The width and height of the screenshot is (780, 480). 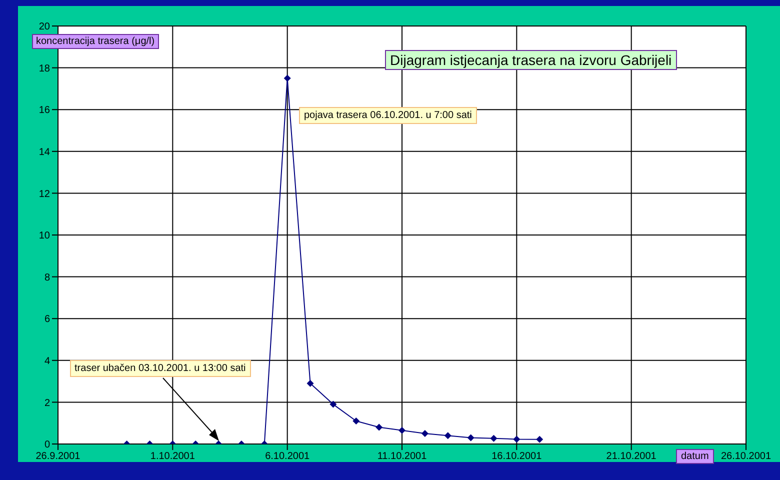 What do you see at coordinates (44, 68) in the screenshot?
I see `y-tick-label: 18` at bounding box center [44, 68].